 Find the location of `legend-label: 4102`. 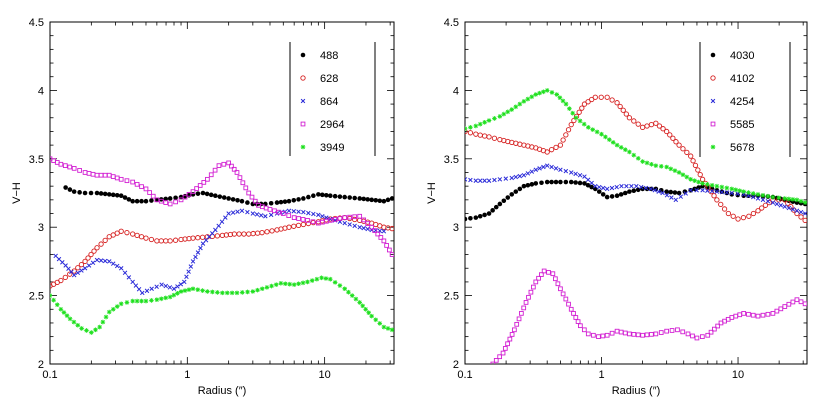

legend-label: 4102 is located at coordinates (742, 79).